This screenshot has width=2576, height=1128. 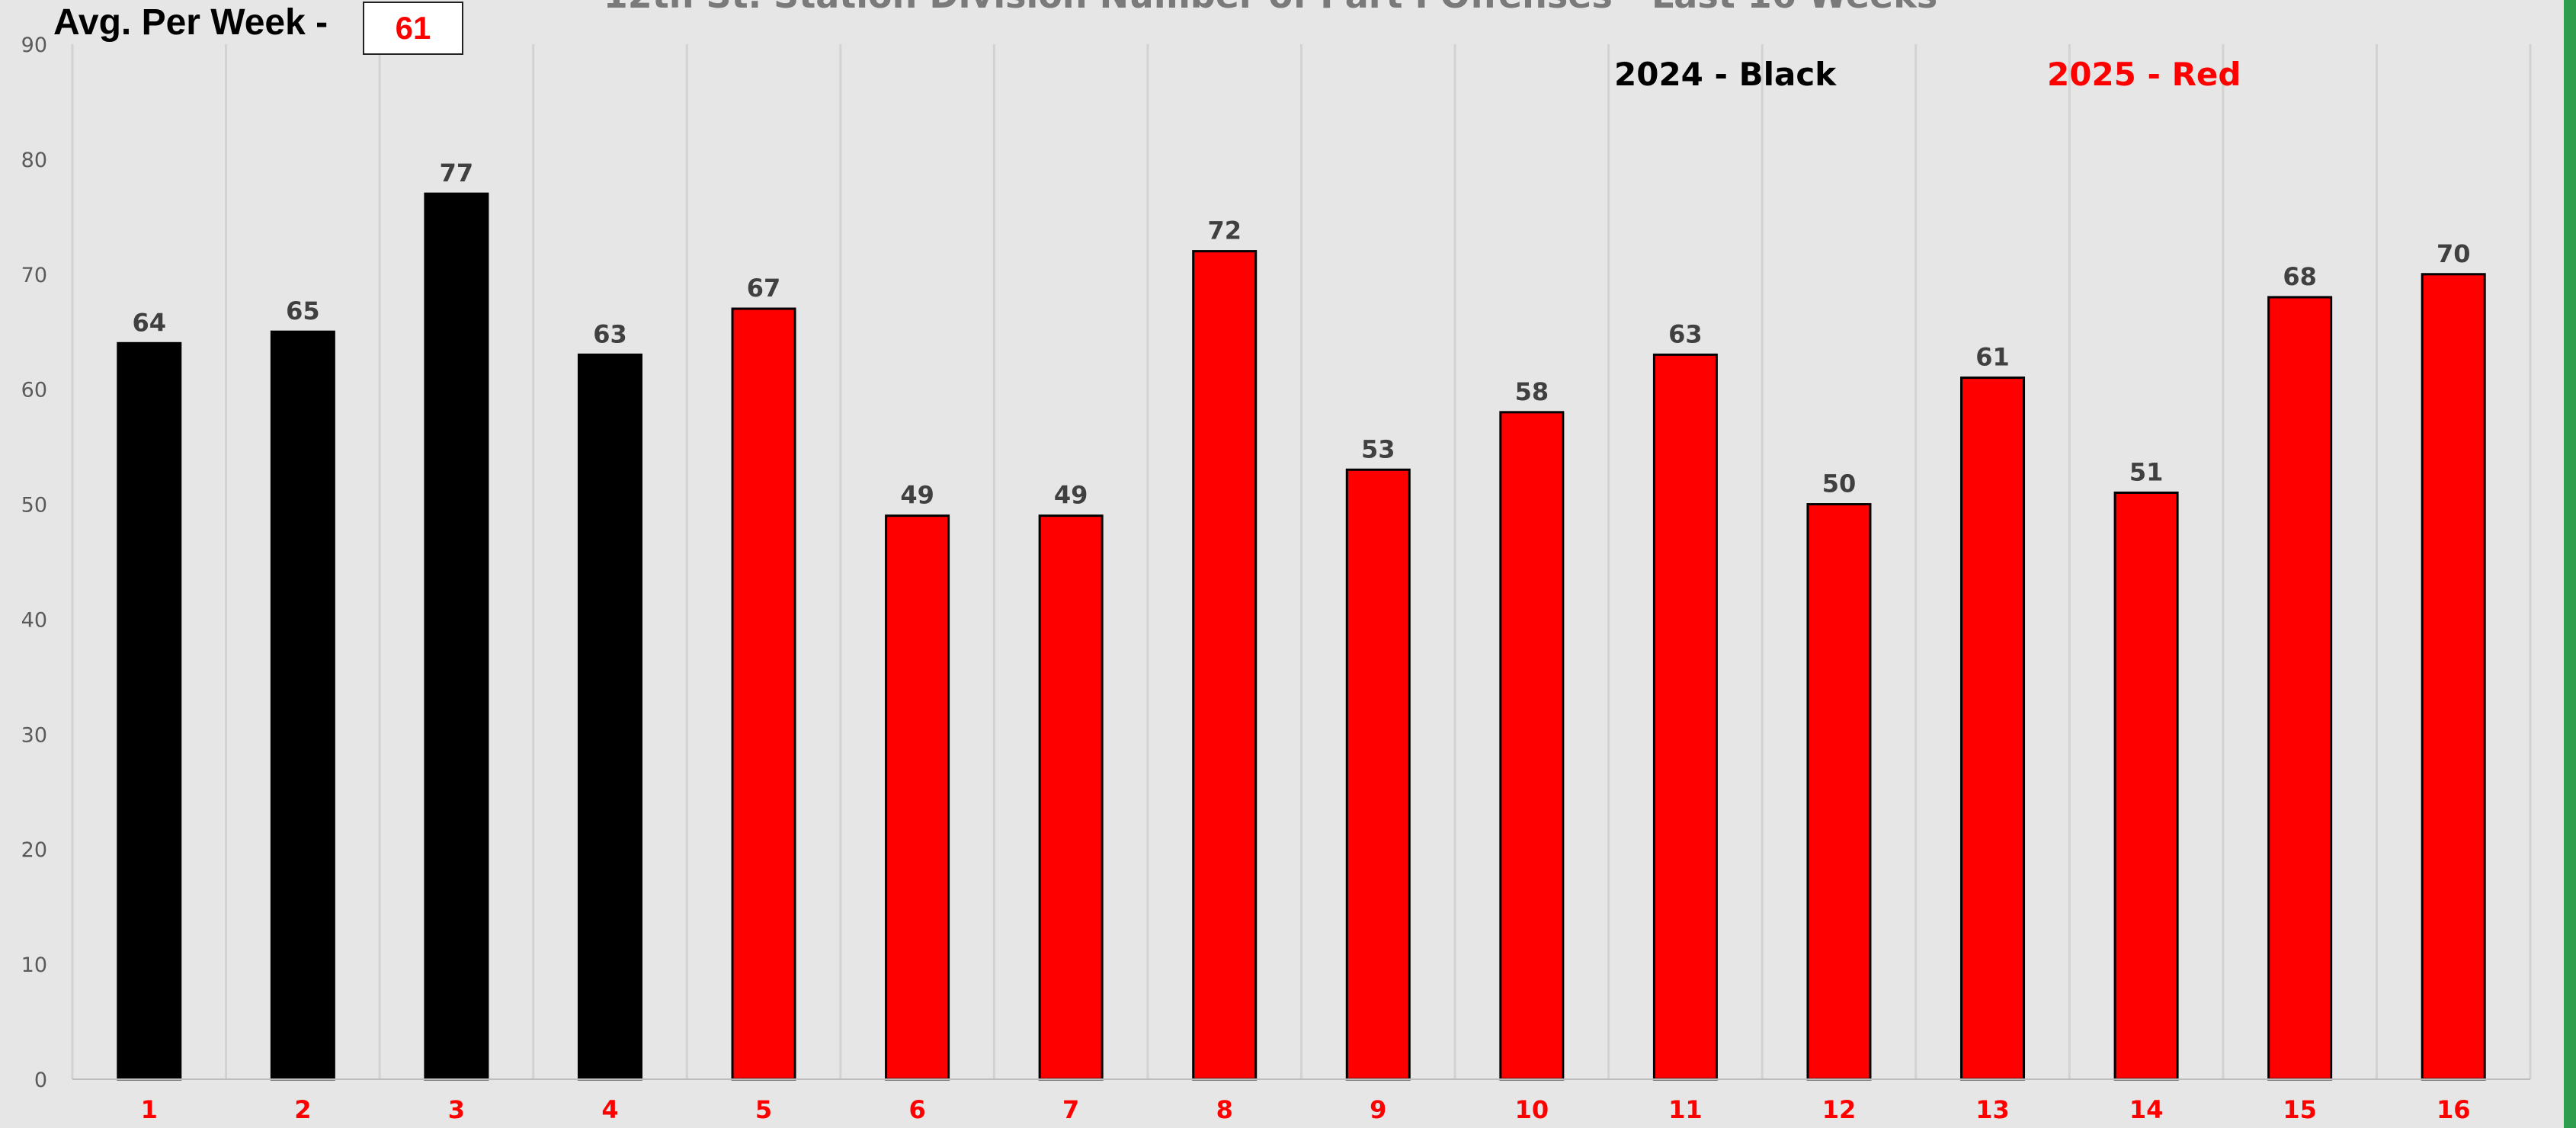 I want to click on data-label: 61, so click(x=1993, y=357).